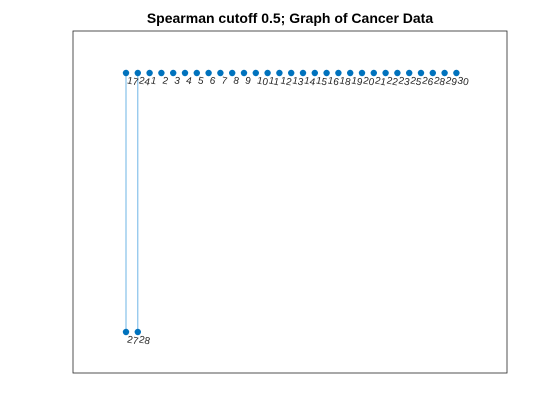  I want to click on node-label-12: 12, so click(286, 81).